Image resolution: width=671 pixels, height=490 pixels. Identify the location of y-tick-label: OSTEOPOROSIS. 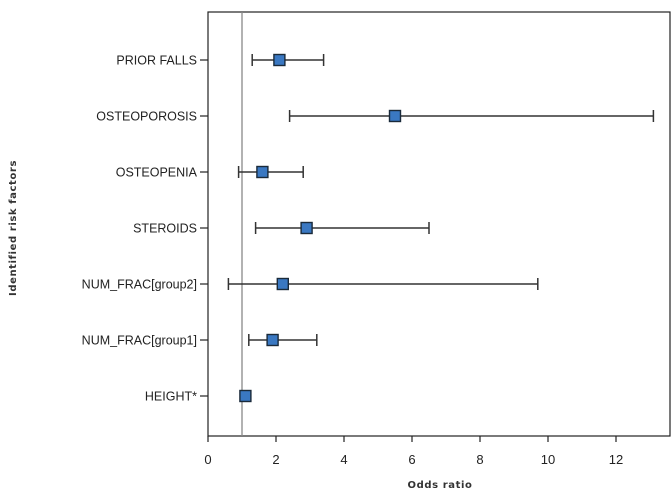
(146, 117).